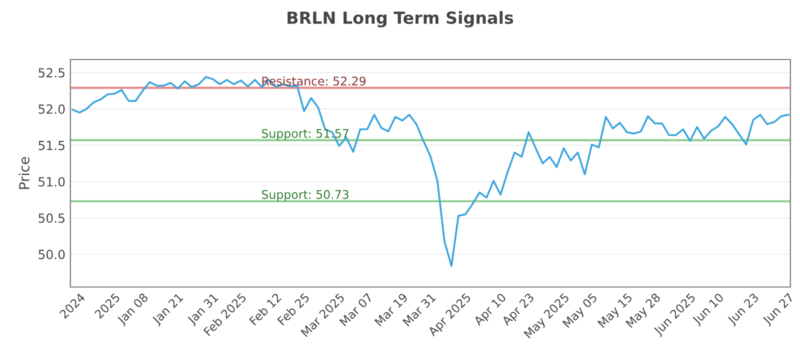  I want to click on y-axis-title: Price, so click(24, 173).